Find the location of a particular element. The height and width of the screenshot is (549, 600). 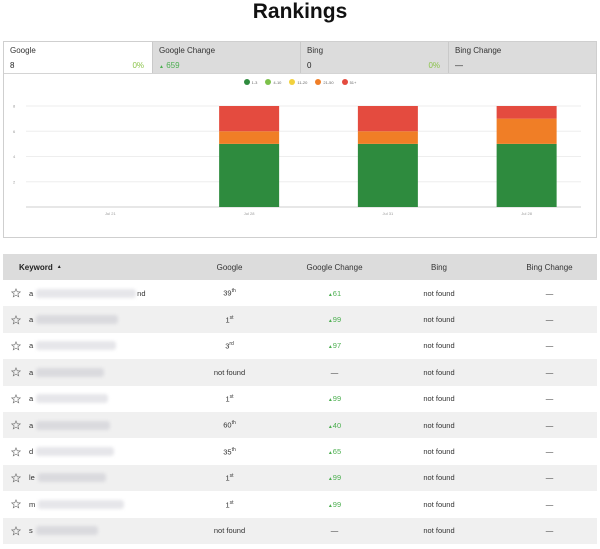

page-title: Rankings is located at coordinates (300, 11).